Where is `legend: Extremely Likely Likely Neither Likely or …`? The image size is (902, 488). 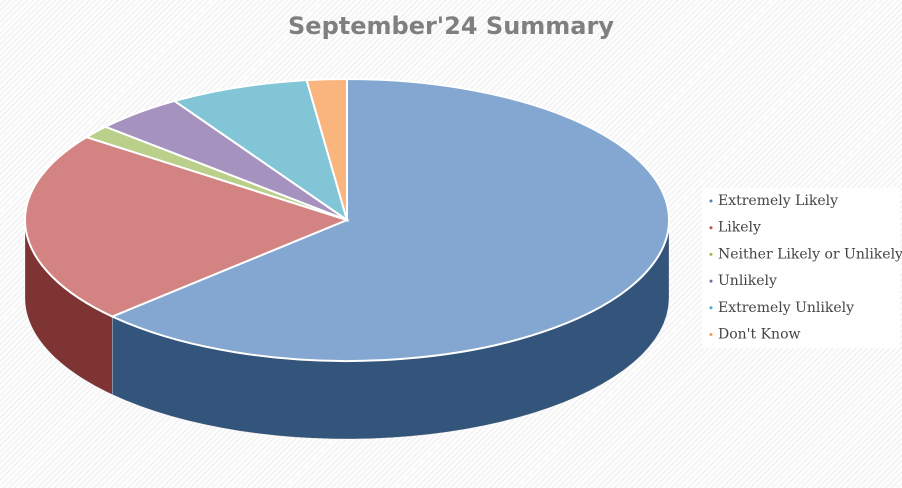 legend: Extremely Likely Likely Neither Likely or … is located at coordinates (805, 268).